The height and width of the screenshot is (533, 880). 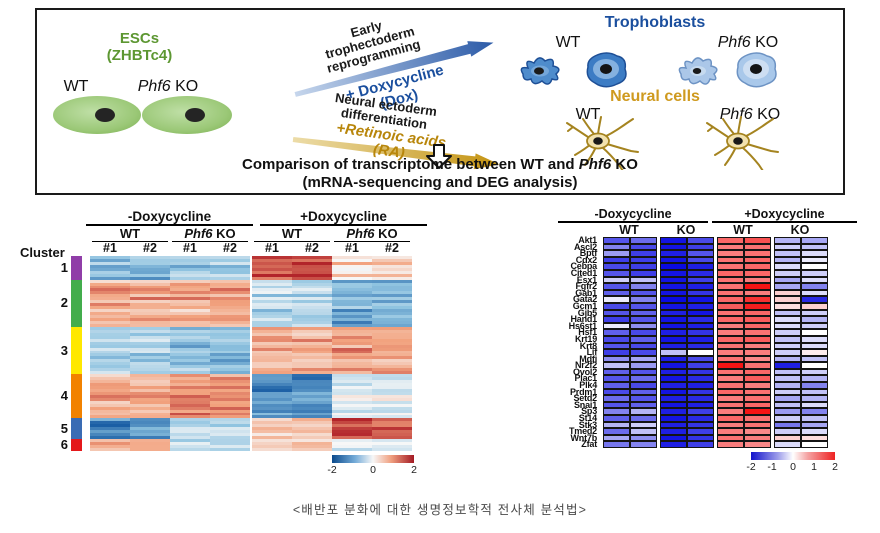 What do you see at coordinates (743, 230) in the screenshot?
I see `right-group-header: WT` at bounding box center [743, 230].